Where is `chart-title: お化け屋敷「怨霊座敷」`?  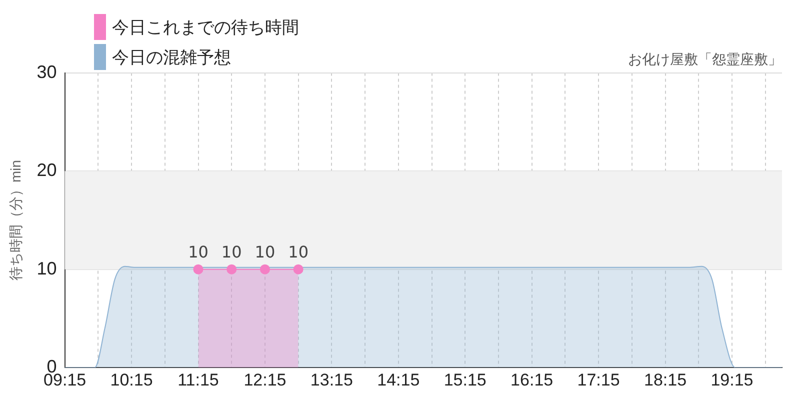 chart-title: お化け屋敷「怨霊座敷」 is located at coordinates (705, 60).